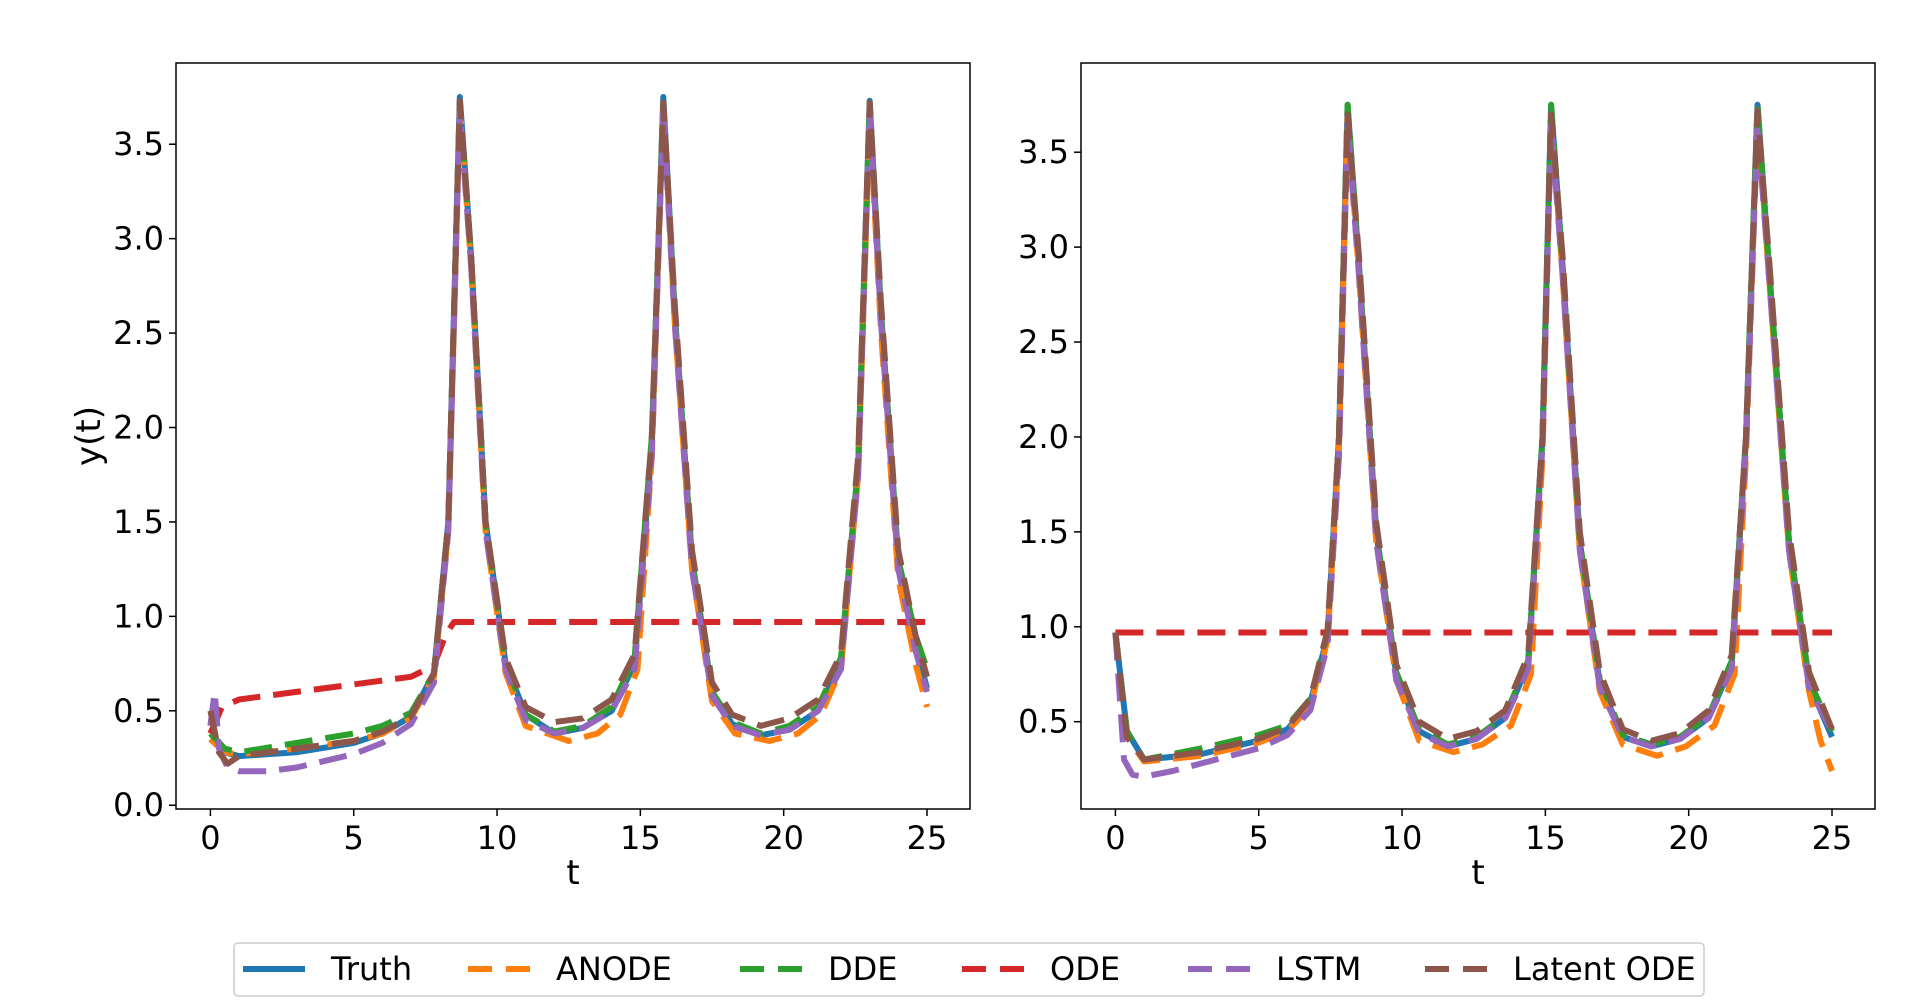 The height and width of the screenshot is (1003, 1920). Describe the element at coordinates (138, 428) in the screenshot. I see `left-y-tick-label: 2.0` at that location.